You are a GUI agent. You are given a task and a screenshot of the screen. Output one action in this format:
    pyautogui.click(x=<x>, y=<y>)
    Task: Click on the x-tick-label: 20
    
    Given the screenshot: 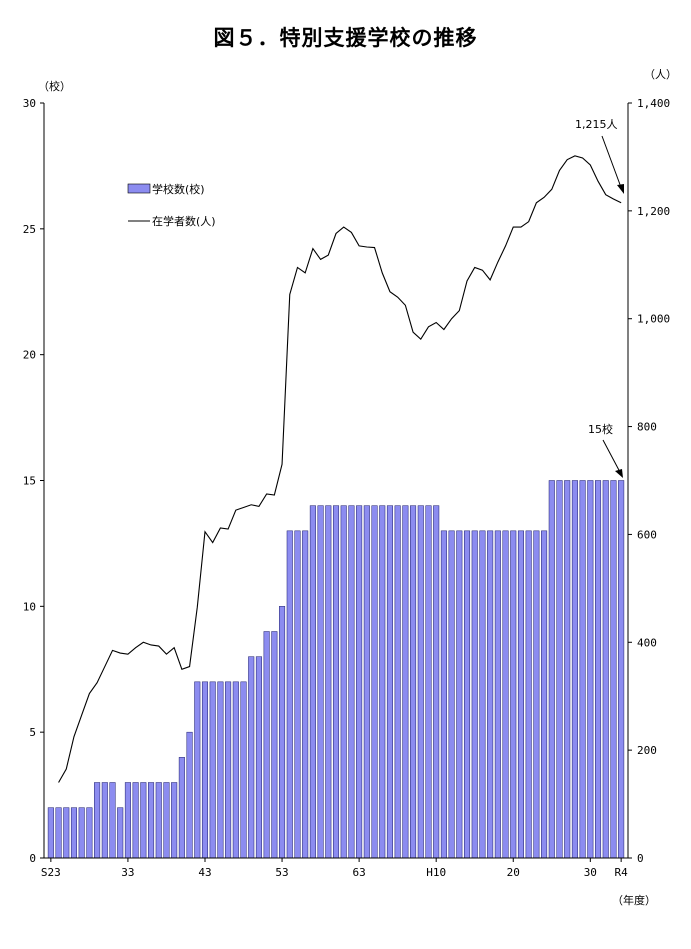 What is the action you would take?
    pyautogui.click(x=513, y=872)
    